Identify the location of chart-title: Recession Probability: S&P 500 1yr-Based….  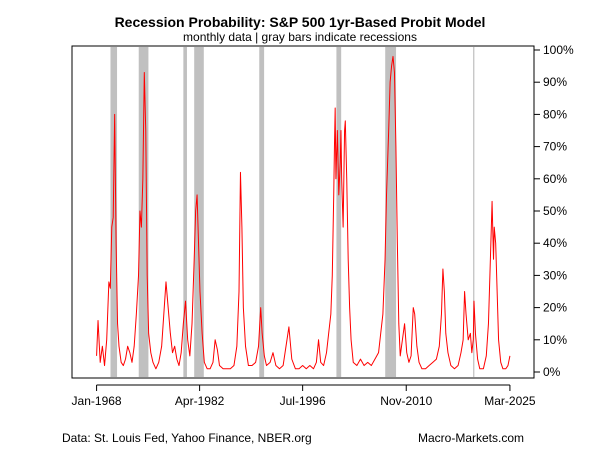
(300, 22).